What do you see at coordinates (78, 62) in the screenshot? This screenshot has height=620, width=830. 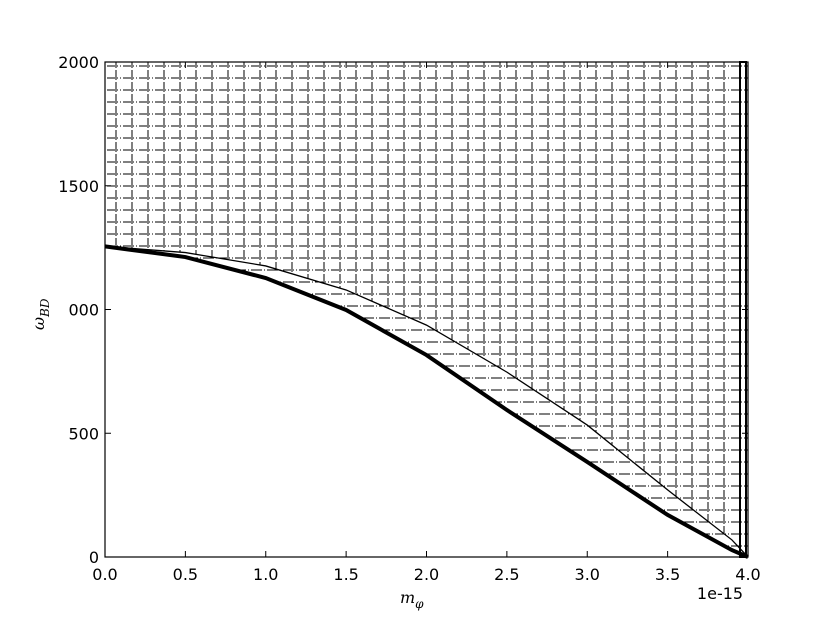 I see `y-tick-label: 2000` at bounding box center [78, 62].